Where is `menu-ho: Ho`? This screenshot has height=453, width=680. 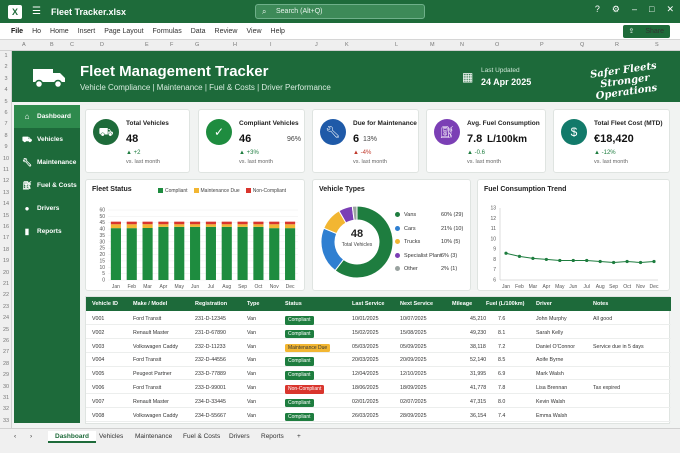 menu-ho: Ho is located at coordinates (37, 31).